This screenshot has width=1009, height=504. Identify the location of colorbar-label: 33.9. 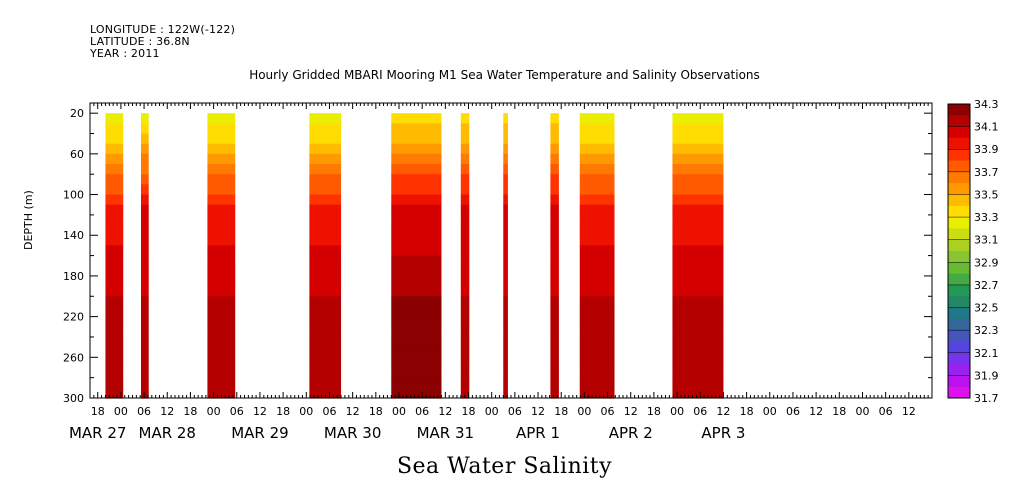
(986, 149).